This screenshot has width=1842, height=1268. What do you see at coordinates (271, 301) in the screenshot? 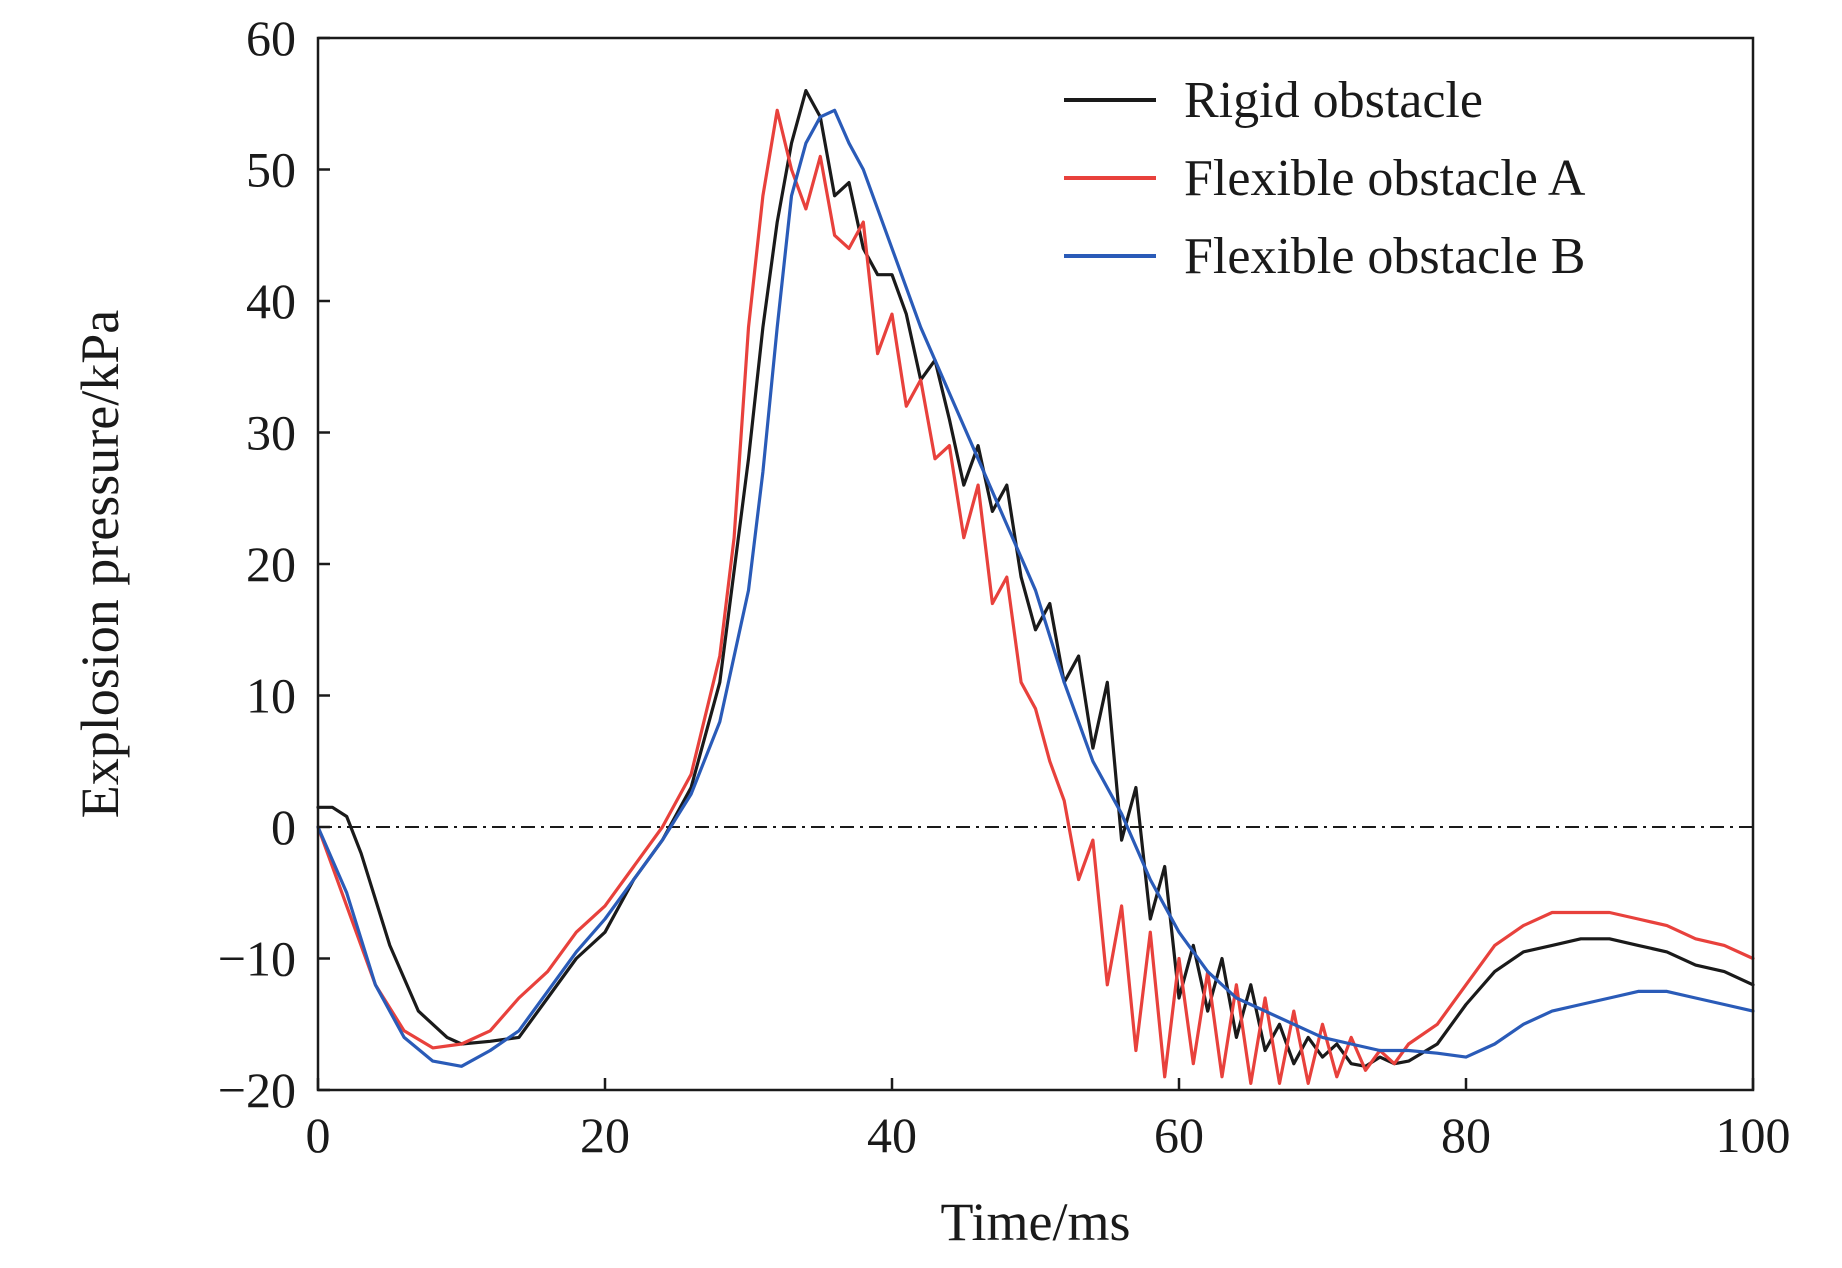
I see `y-tick-label: 40` at bounding box center [271, 301].